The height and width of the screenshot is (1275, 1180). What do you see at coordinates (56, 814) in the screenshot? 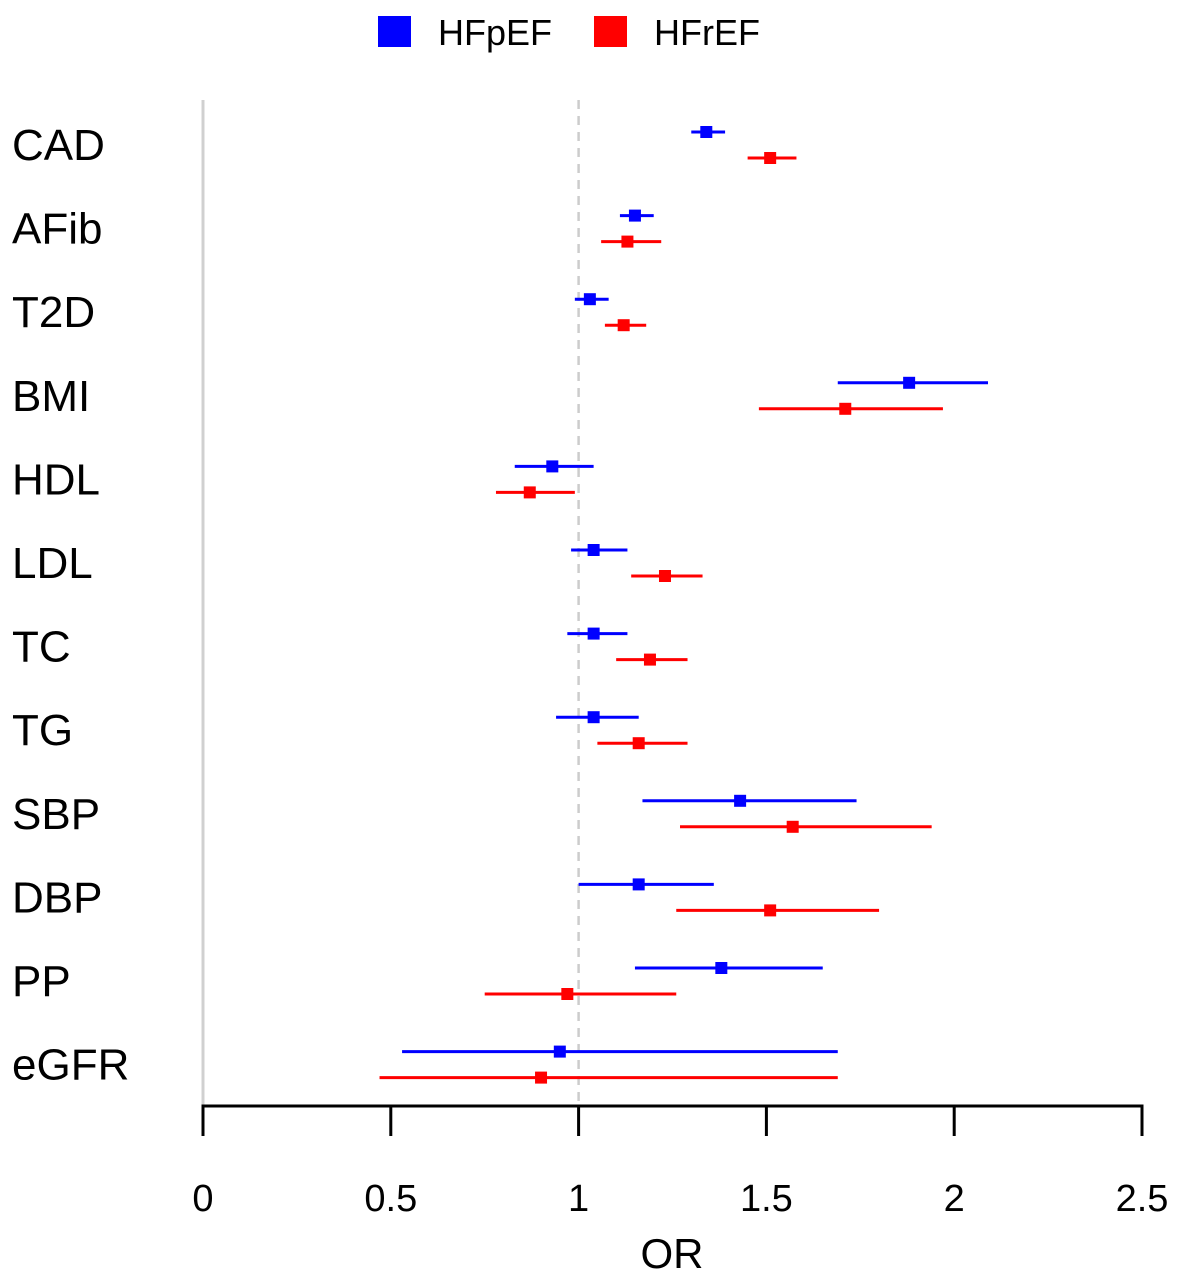
I see `category-label-sbp: SBP` at bounding box center [56, 814].